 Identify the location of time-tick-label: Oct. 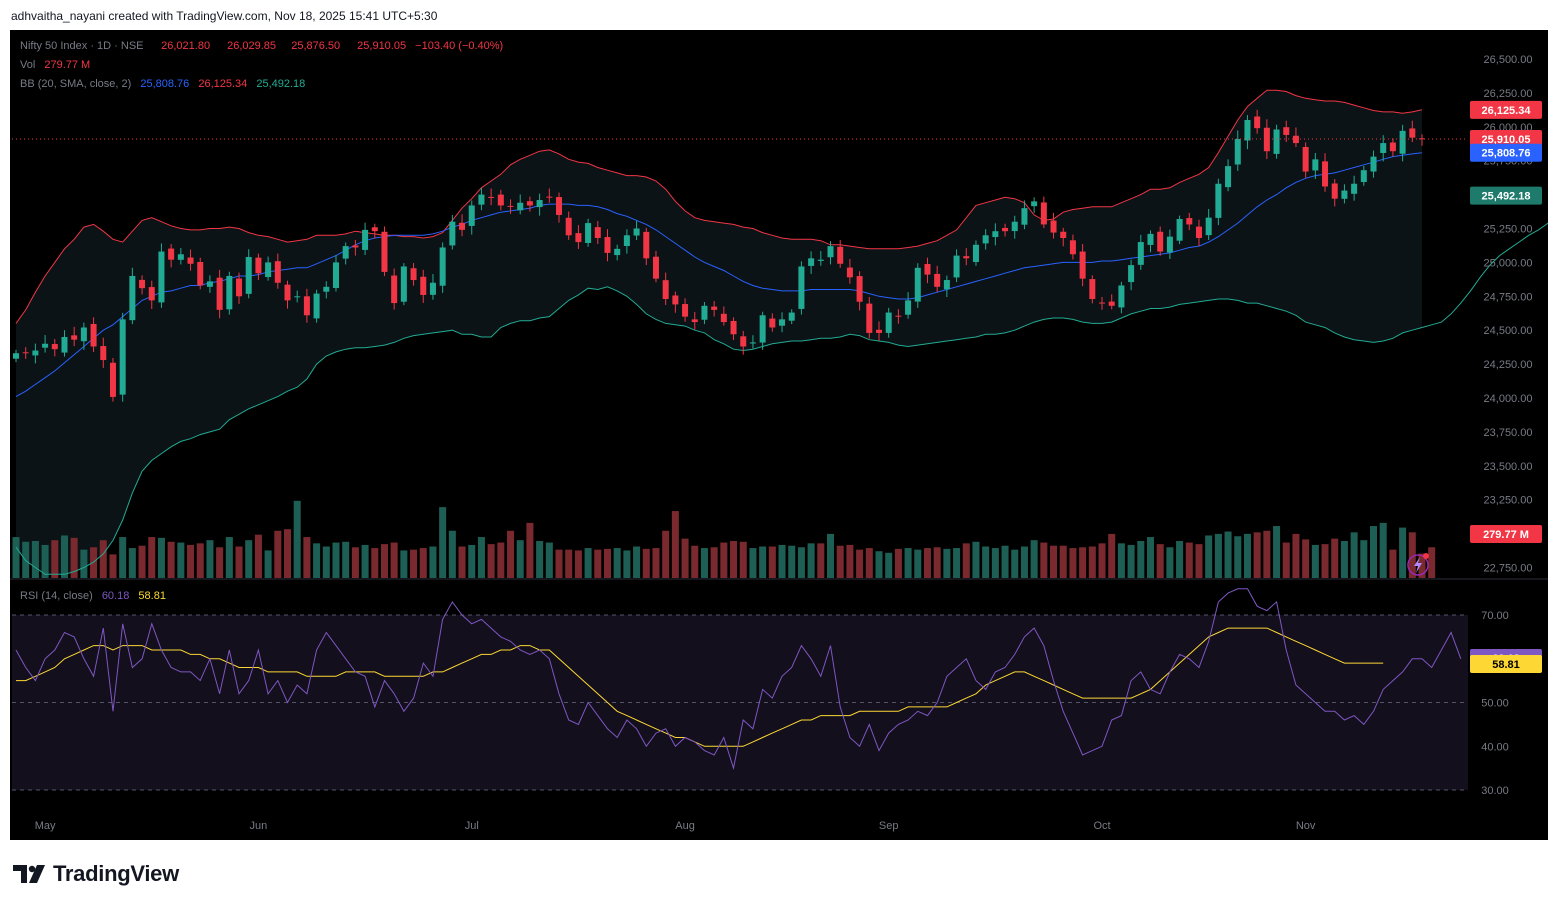
(1101, 826).